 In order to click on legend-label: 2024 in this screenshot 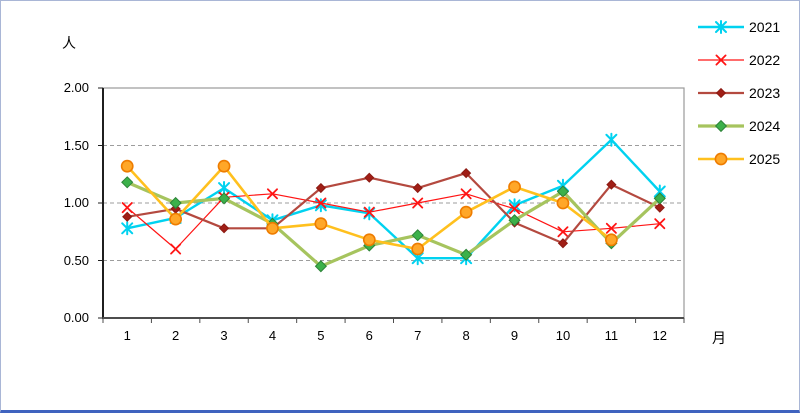, I will do `click(765, 125)`.